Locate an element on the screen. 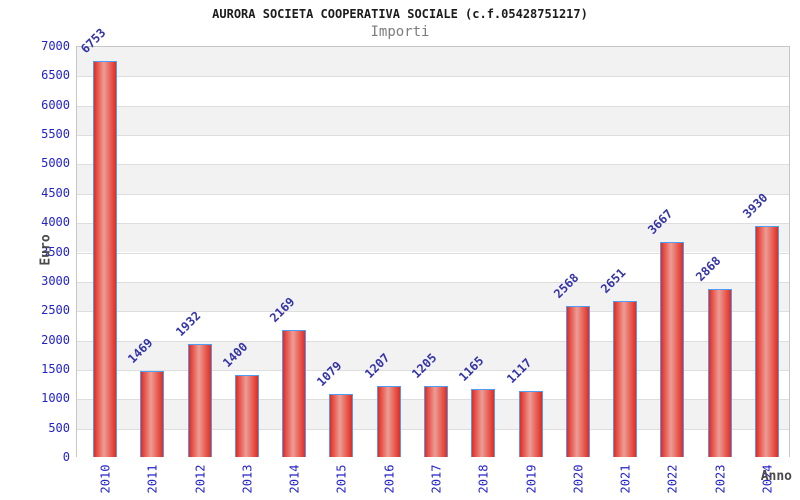 The width and height of the screenshot is (800, 500). chart-subtitle: Importi is located at coordinates (400, 32).